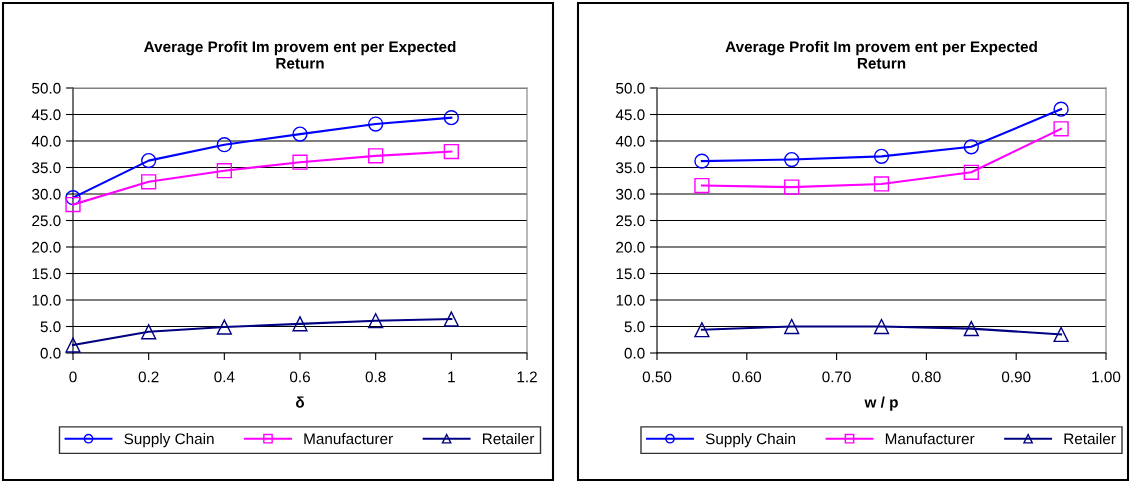 This screenshot has width=1131, height=485. What do you see at coordinates (148, 377) in the screenshot?
I see `x-tick-label: 0.2` at bounding box center [148, 377].